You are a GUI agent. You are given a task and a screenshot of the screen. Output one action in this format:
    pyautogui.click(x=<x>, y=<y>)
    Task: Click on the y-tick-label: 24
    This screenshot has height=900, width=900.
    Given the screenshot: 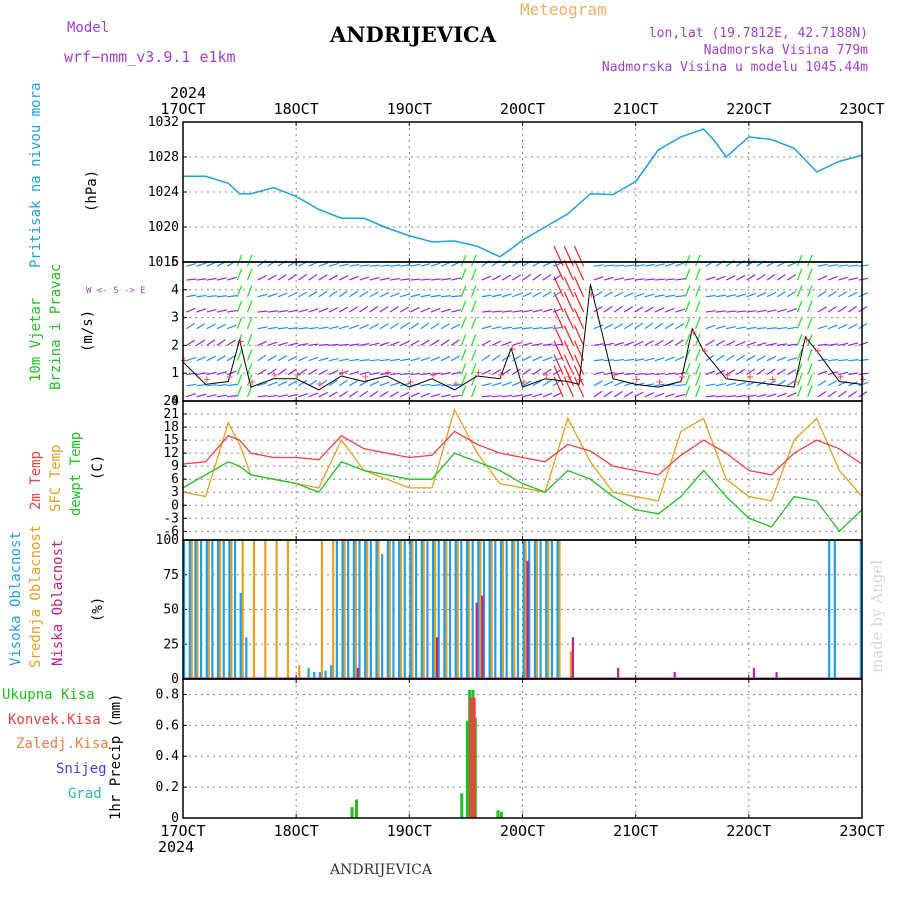 What is the action you would take?
    pyautogui.click(x=171, y=401)
    